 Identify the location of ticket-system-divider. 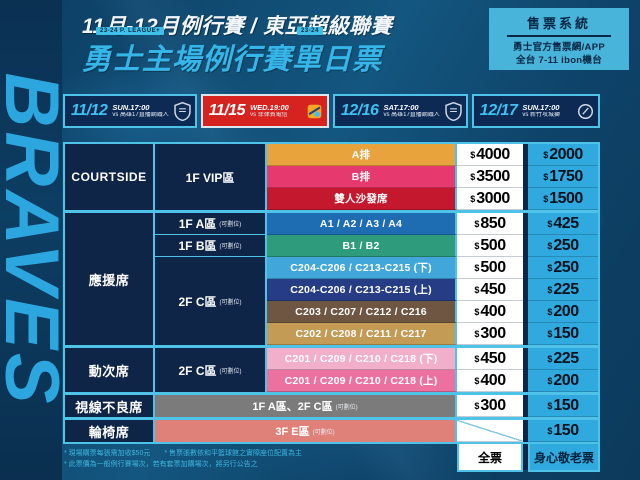
(559, 36).